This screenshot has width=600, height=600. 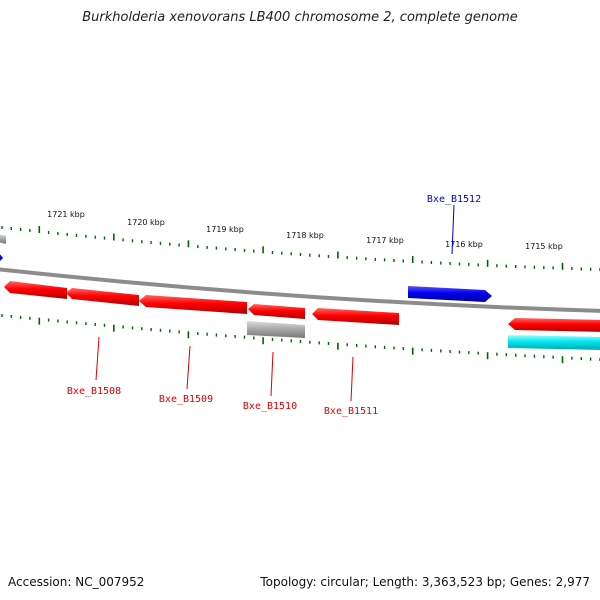 What do you see at coordinates (355, 316) in the screenshot?
I see `gene-arrow-bxe-b1511` at bounding box center [355, 316].